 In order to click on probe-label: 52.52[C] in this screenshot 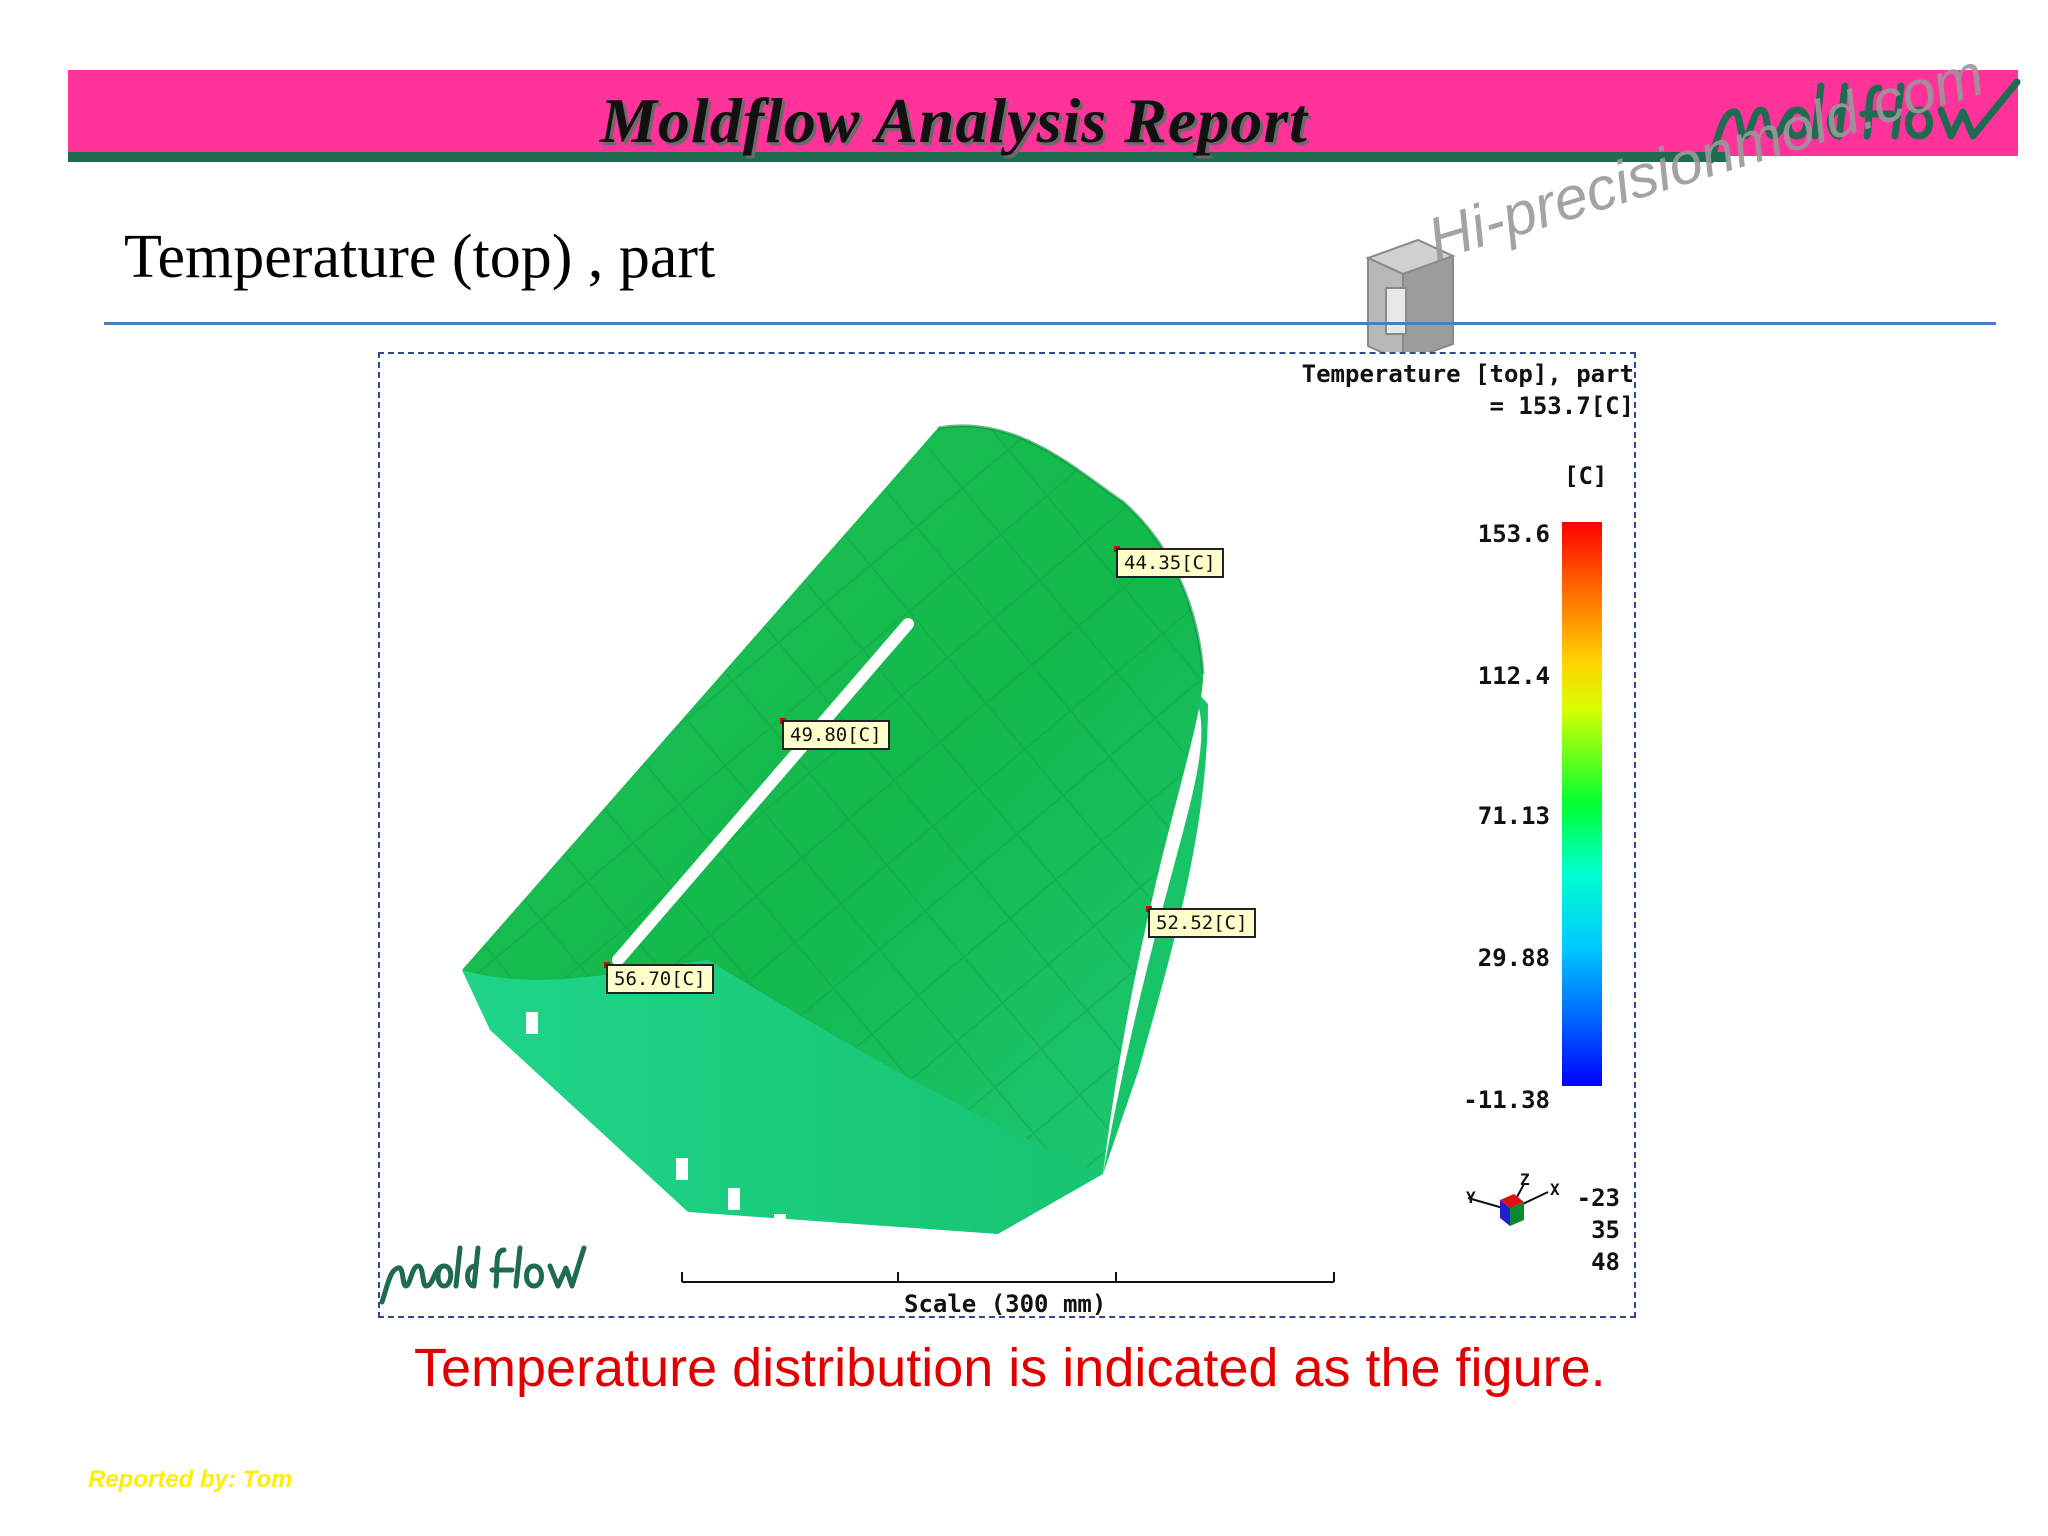, I will do `click(1202, 923)`.